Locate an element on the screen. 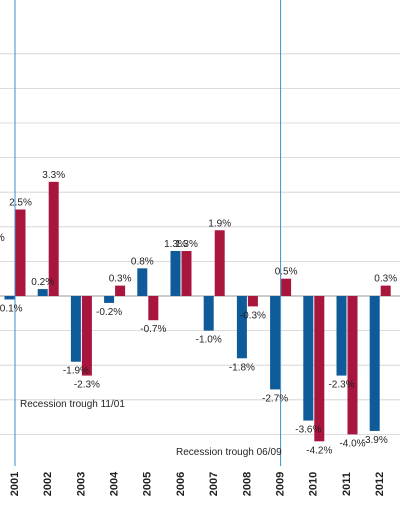 This screenshot has width=400, height=509. bar-b-2001 is located at coordinates (20, 252).